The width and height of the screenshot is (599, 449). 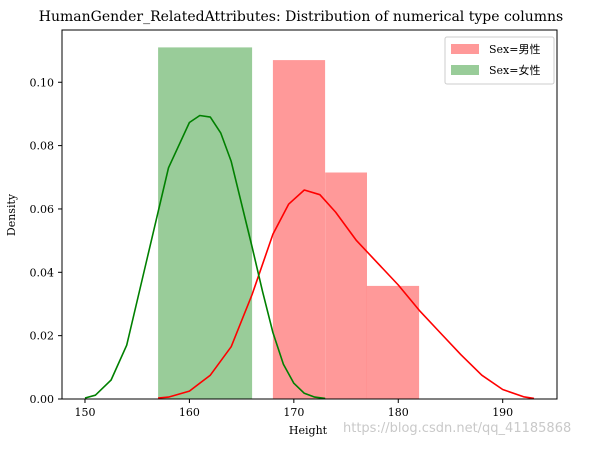 I want to click on legend-box, so click(x=499, y=60).